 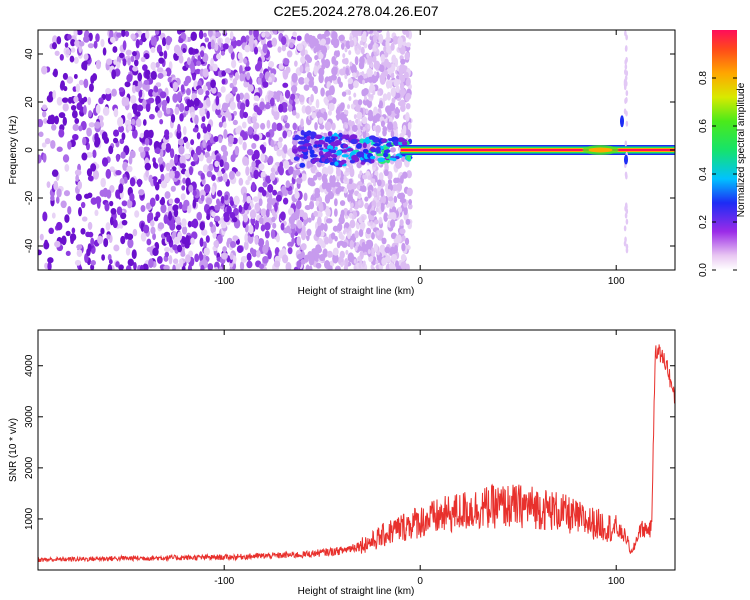 I want to click on spectrogram-xtick-label: -100, so click(x=224, y=281).